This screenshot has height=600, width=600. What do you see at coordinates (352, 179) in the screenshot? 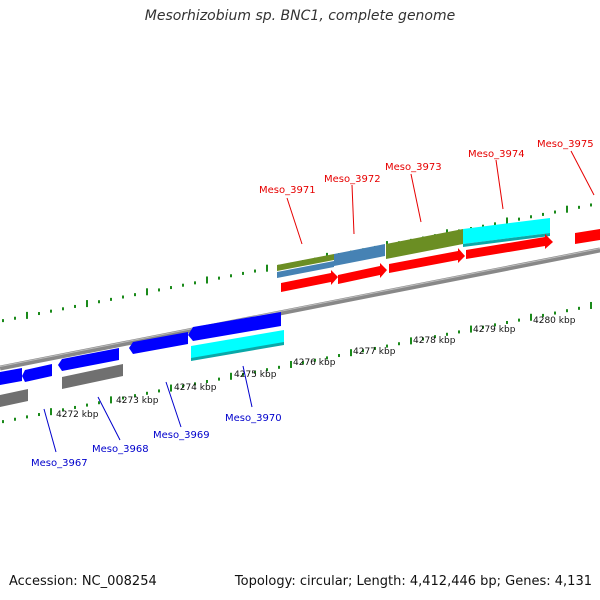
I see `gene-label-forward: Meso_3972` at bounding box center [352, 179].